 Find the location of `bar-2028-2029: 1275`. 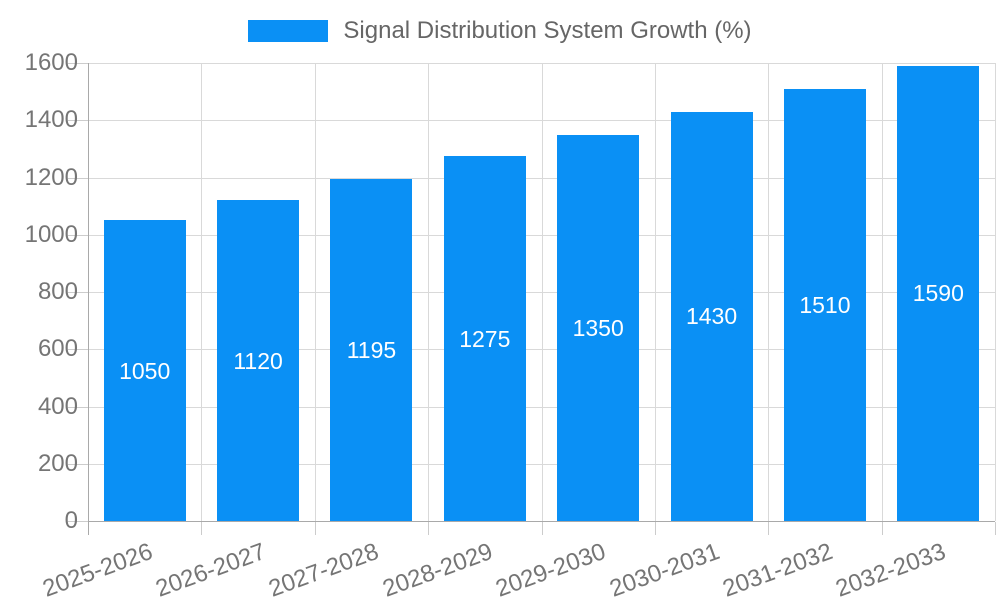

bar-2028-2029: 1275 is located at coordinates (484, 338).